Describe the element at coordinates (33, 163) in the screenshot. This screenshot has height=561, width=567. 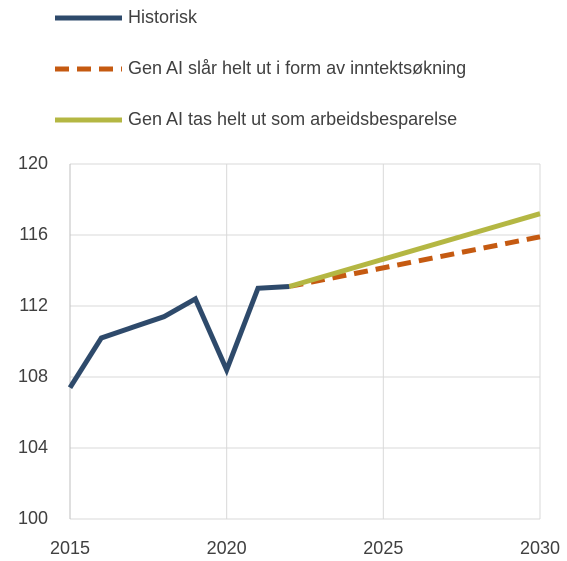
I see `y-tick-label: 120` at that location.